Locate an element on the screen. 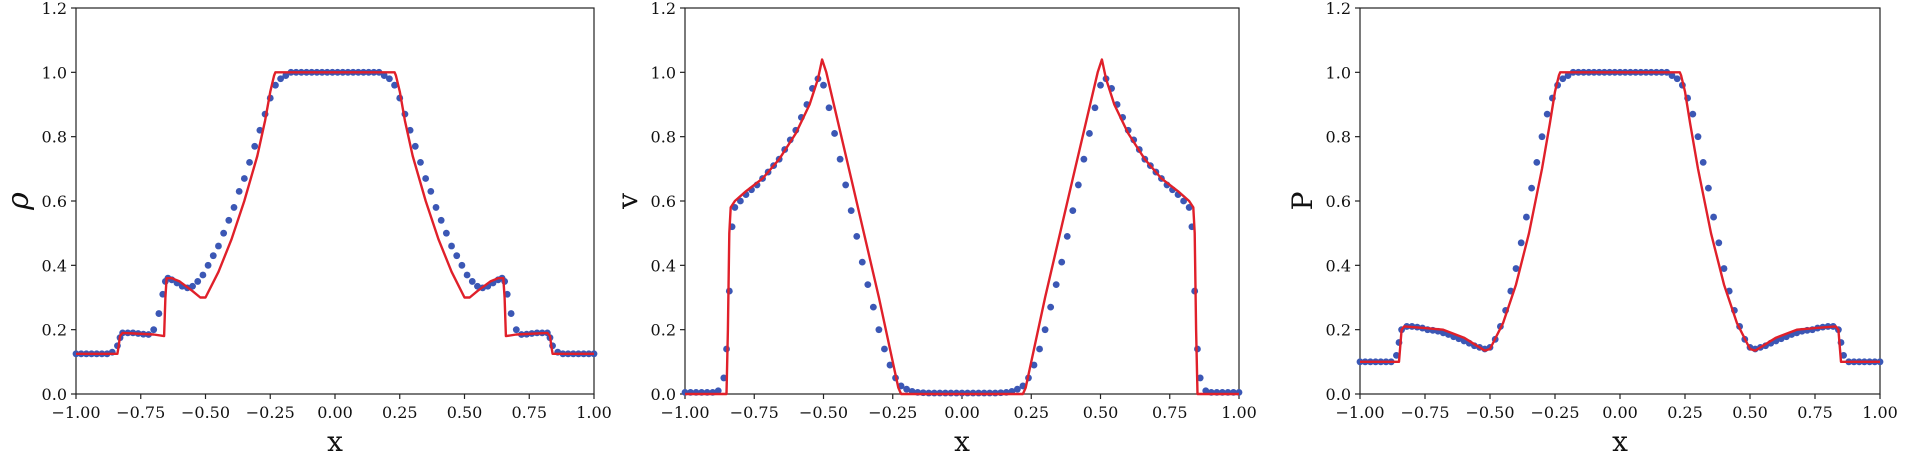  x-tick-label: −1.00 is located at coordinates (1359, 412).